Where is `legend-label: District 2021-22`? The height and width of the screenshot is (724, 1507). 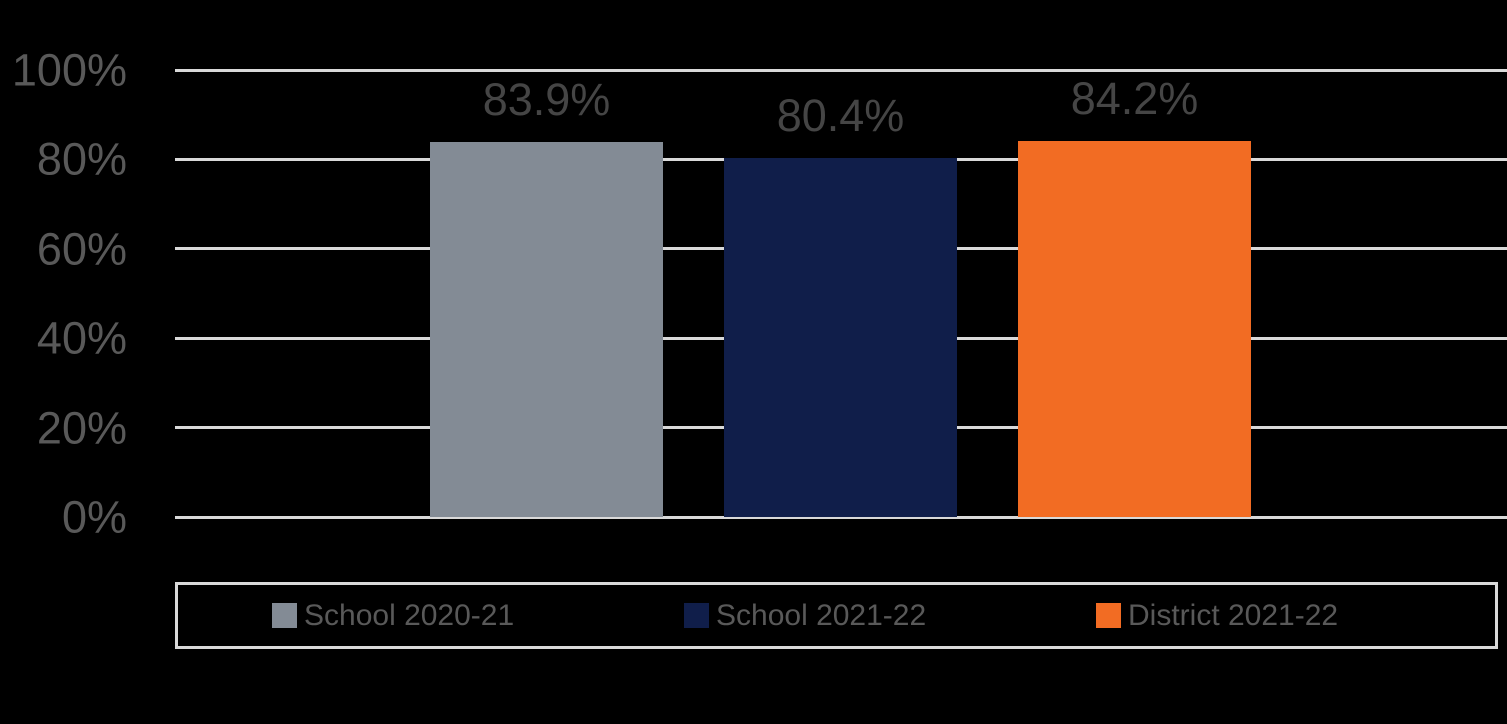
legend-label: District 2021-22 is located at coordinates (1233, 615).